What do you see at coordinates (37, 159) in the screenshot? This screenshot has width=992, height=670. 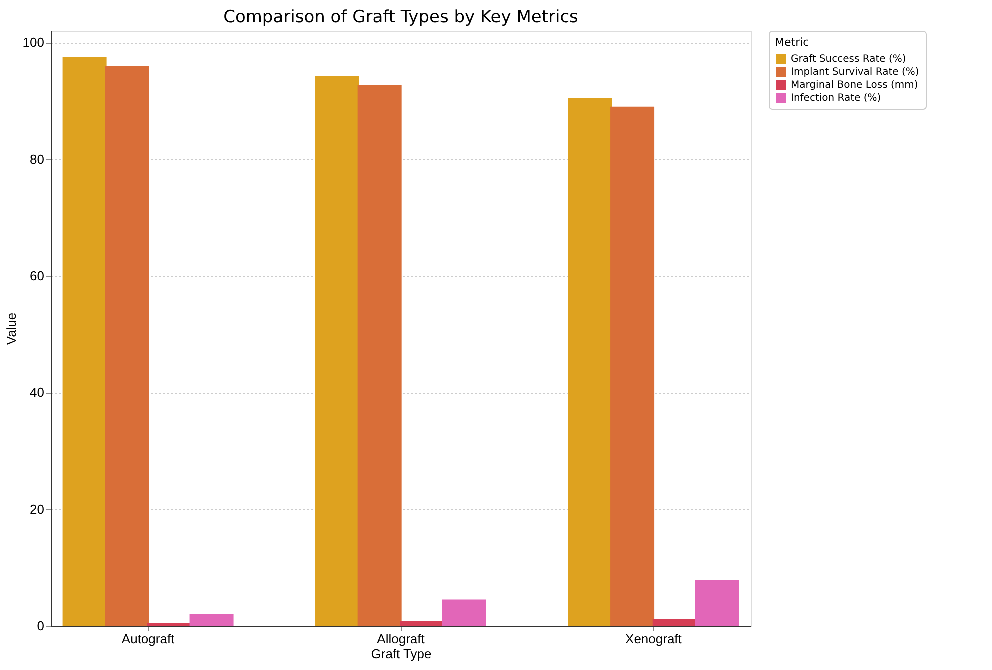 I see `y-tick-label: 80` at bounding box center [37, 159].